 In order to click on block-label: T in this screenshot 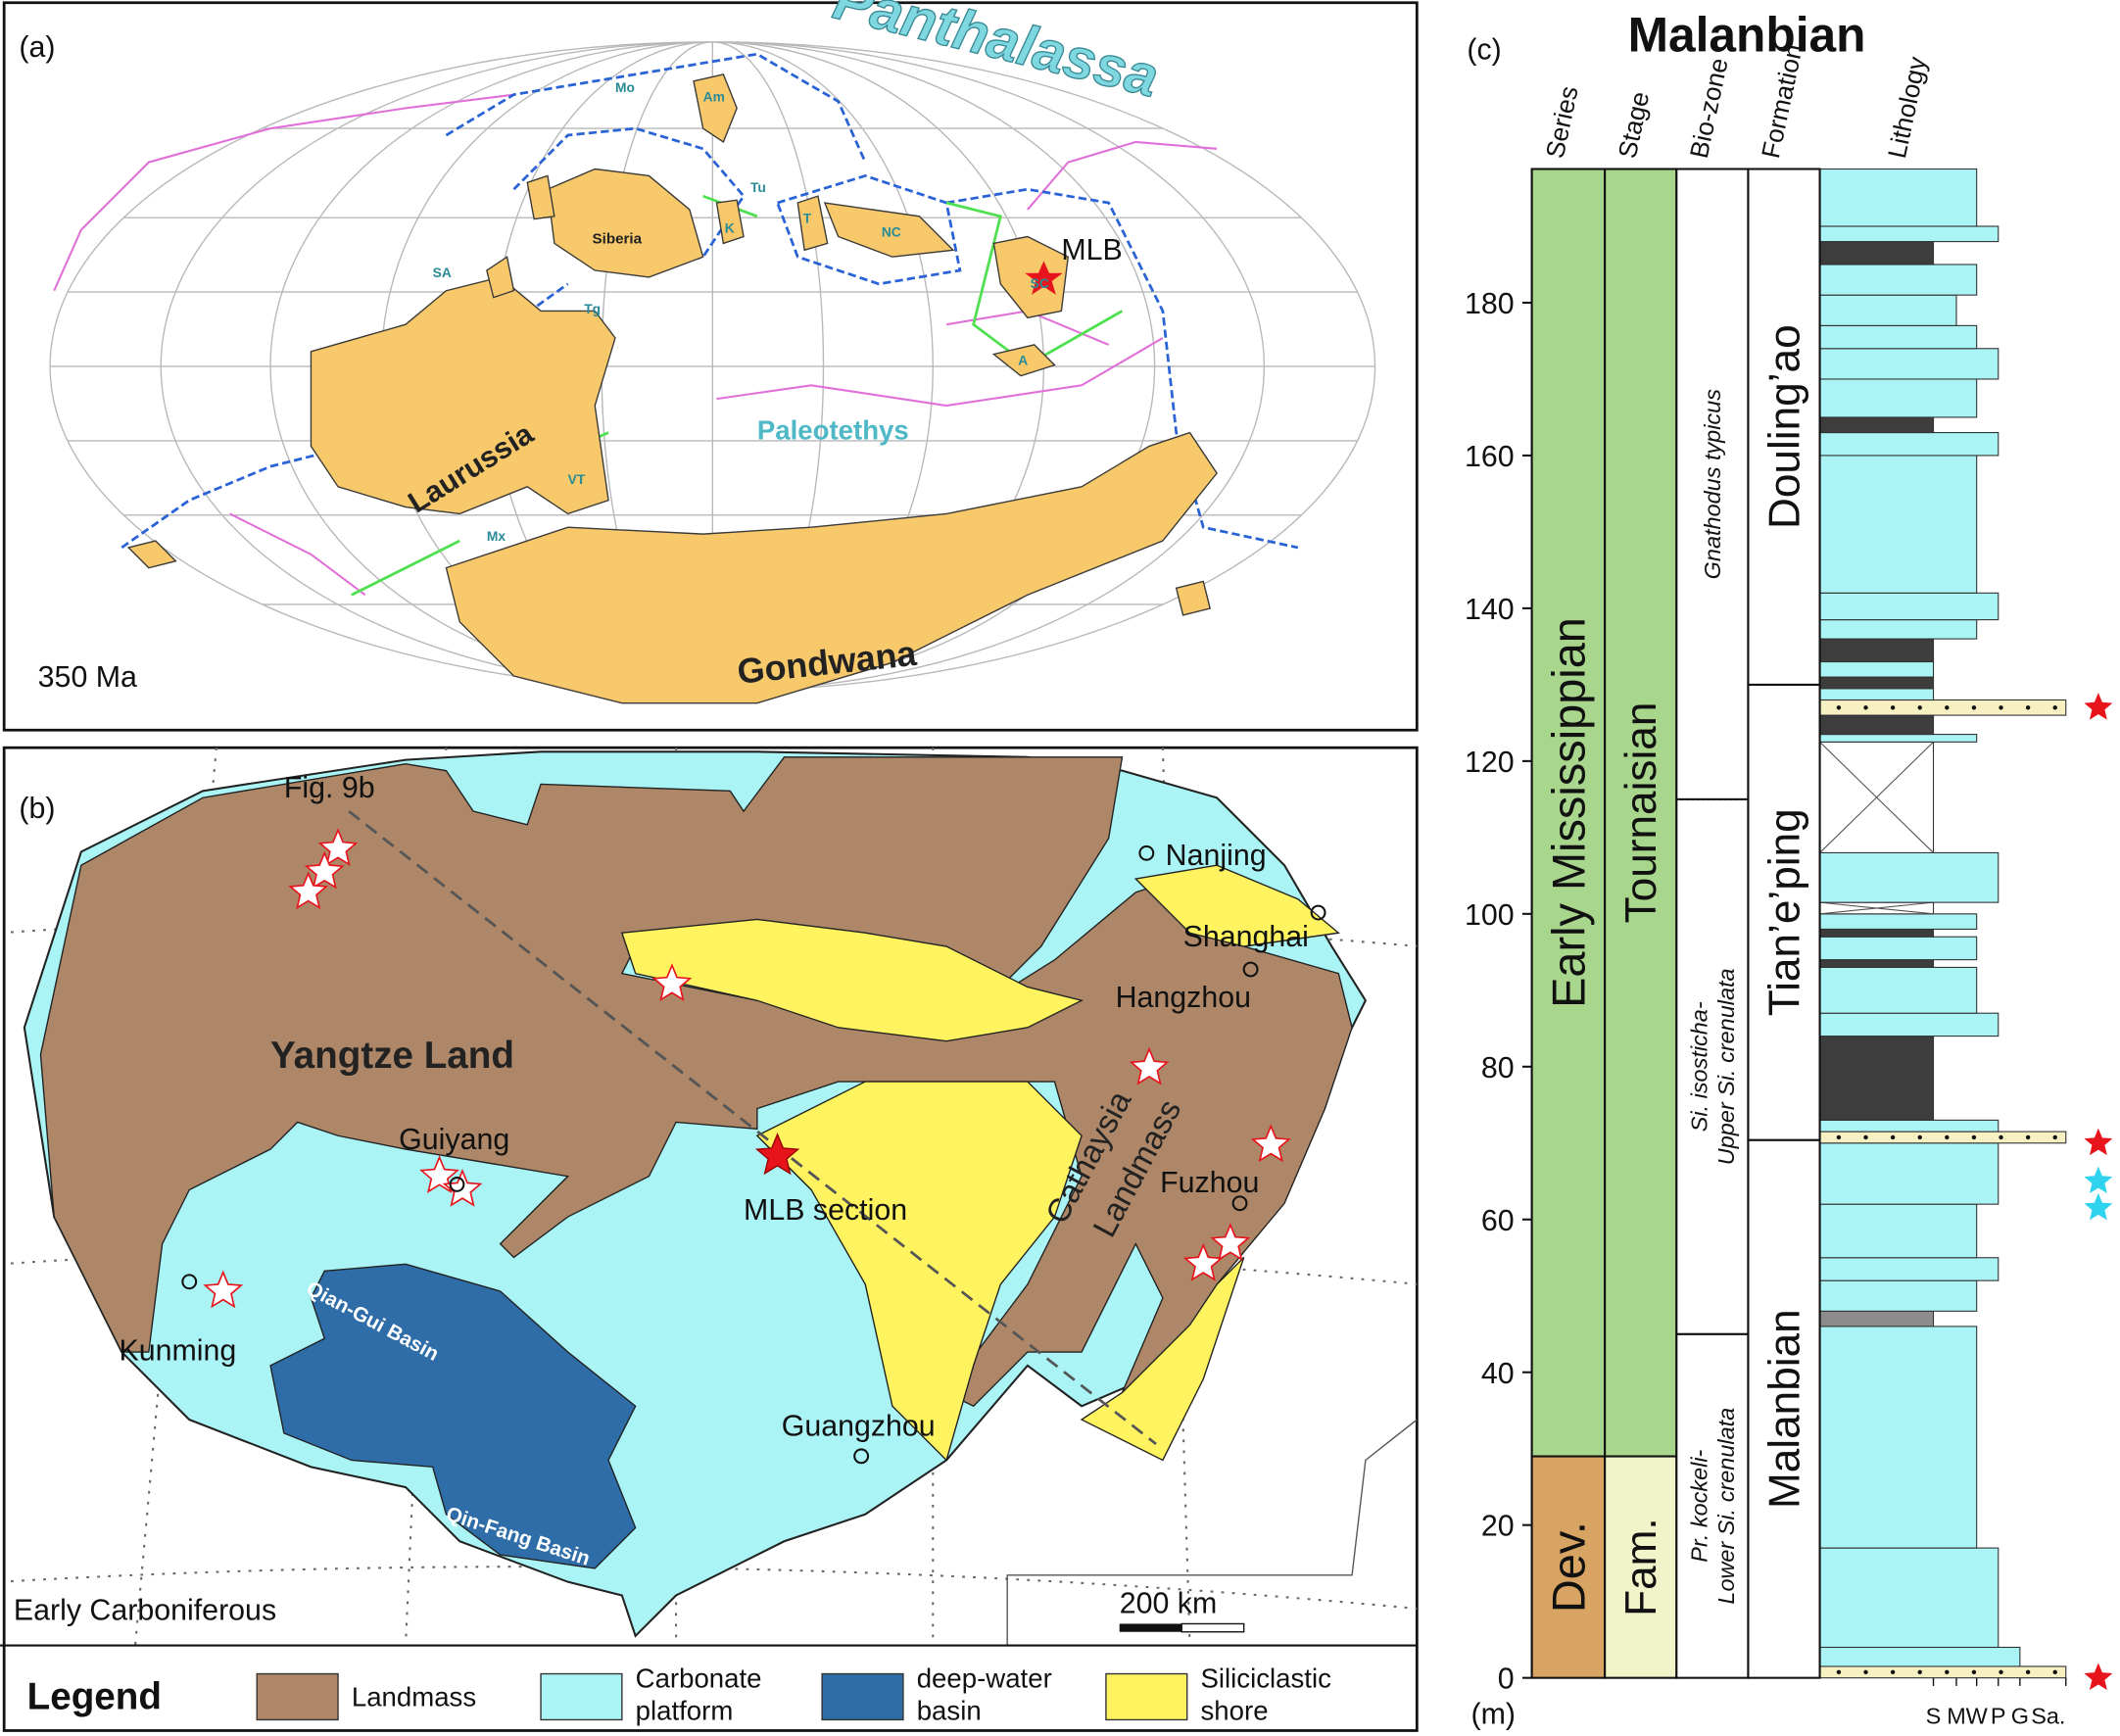, I will do `click(807, 219)`.